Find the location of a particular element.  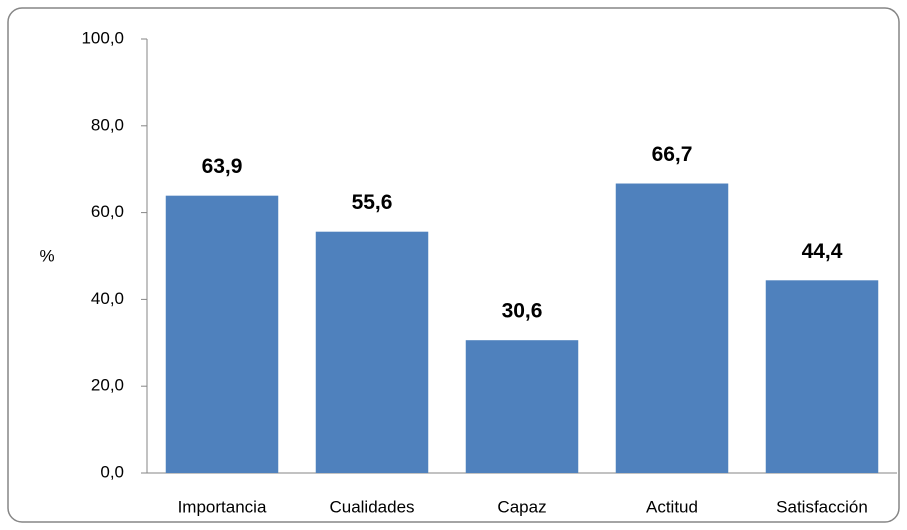

value-label: 30,6 is located at coordinates (522, 311).